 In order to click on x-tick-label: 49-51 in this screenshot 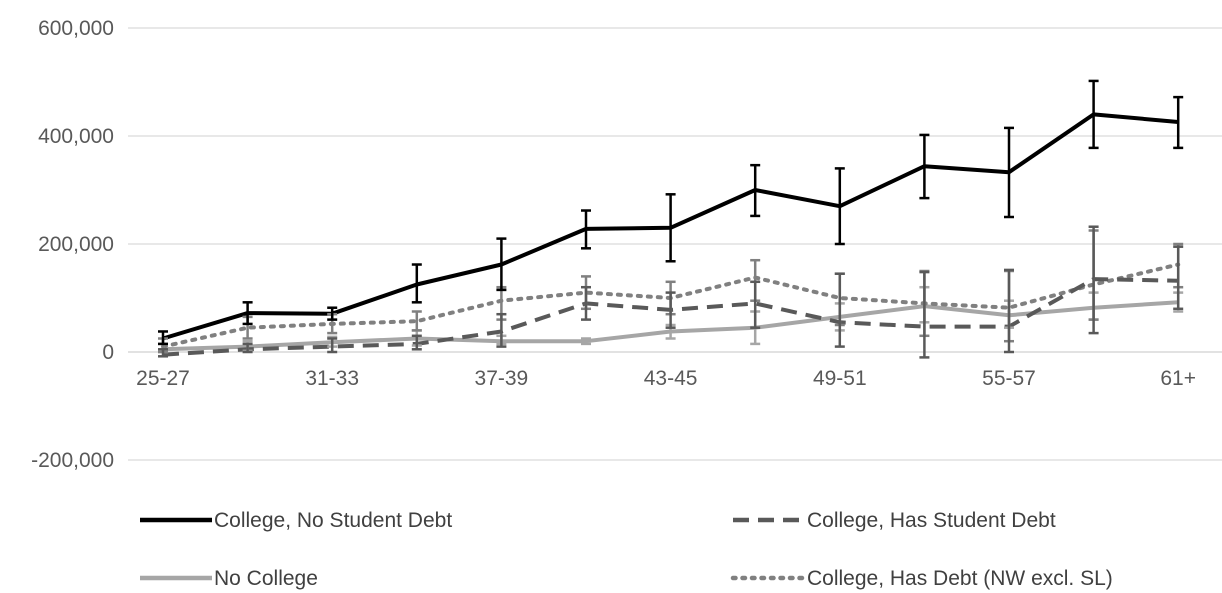, I will do `click(840, 378)`.